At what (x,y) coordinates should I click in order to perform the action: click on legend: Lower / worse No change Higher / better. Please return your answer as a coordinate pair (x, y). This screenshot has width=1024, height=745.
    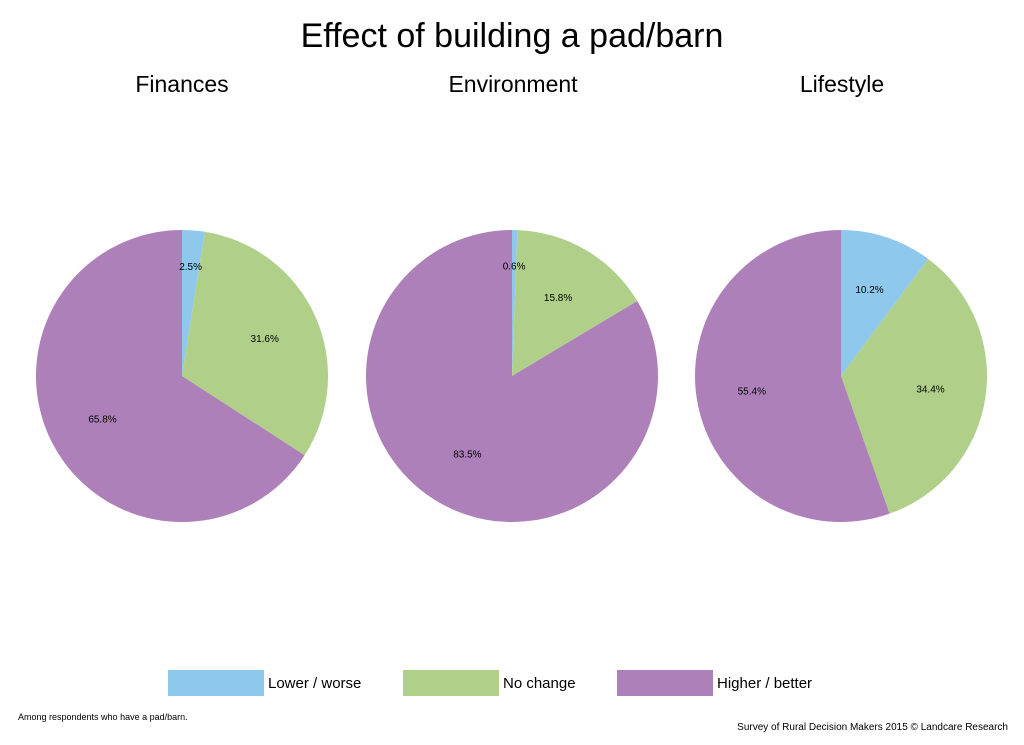
    Looking at the image, I should click on (512, 684).